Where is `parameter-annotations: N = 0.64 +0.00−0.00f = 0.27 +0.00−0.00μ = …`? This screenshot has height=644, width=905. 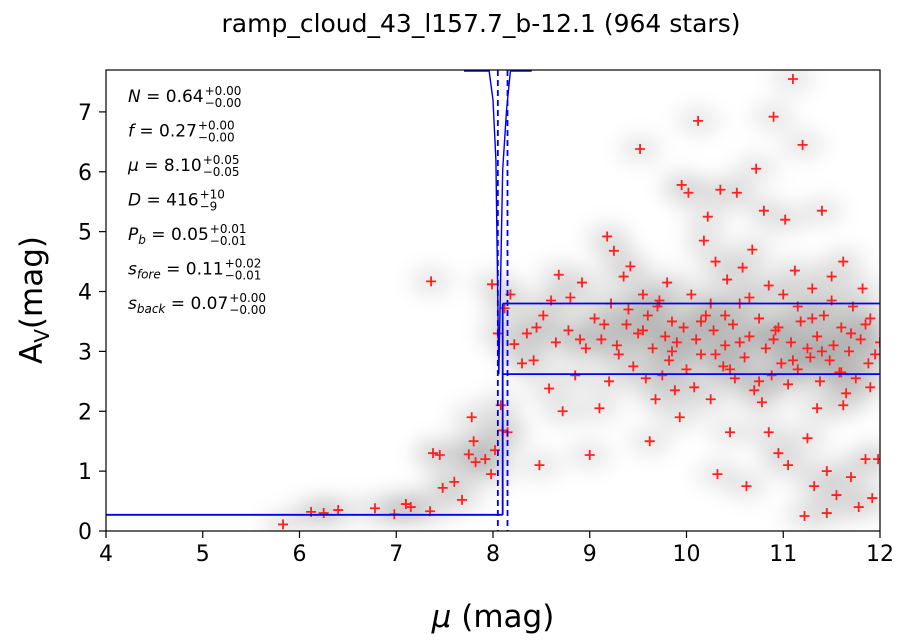 parameter-annotations: N = 0.64 +0.00−0.00f = 0.27 +0.00−0.00μ = … is located at coordinates (196, 200).